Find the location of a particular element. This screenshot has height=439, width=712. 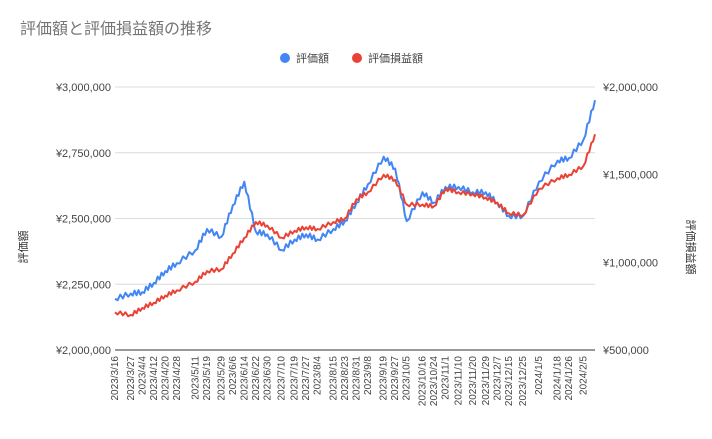

right-axis-ticks: ¥500,000 ¥1,000,000 ¥1,500,000 ¥2,000,000 is located at coordinates (630, 219).